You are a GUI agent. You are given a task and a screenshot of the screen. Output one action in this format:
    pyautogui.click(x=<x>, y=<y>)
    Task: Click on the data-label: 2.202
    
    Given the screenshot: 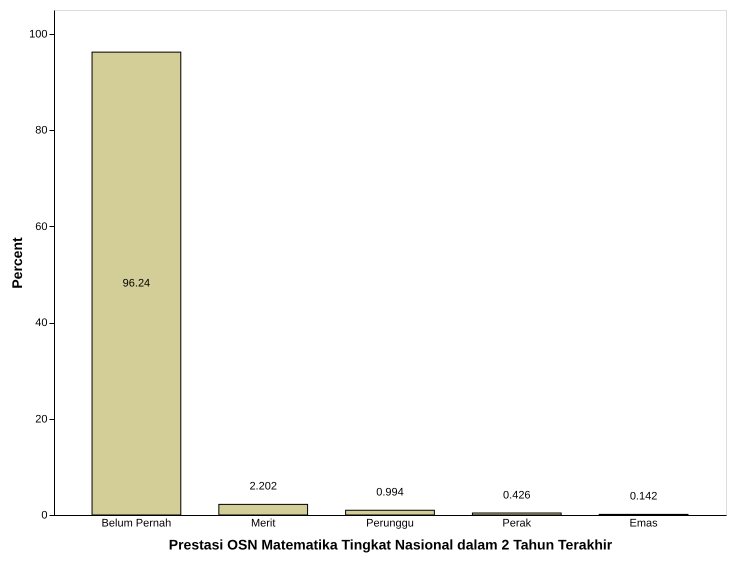 What is the action you would take?
    pyautogui.click(x=263, y=486)
    